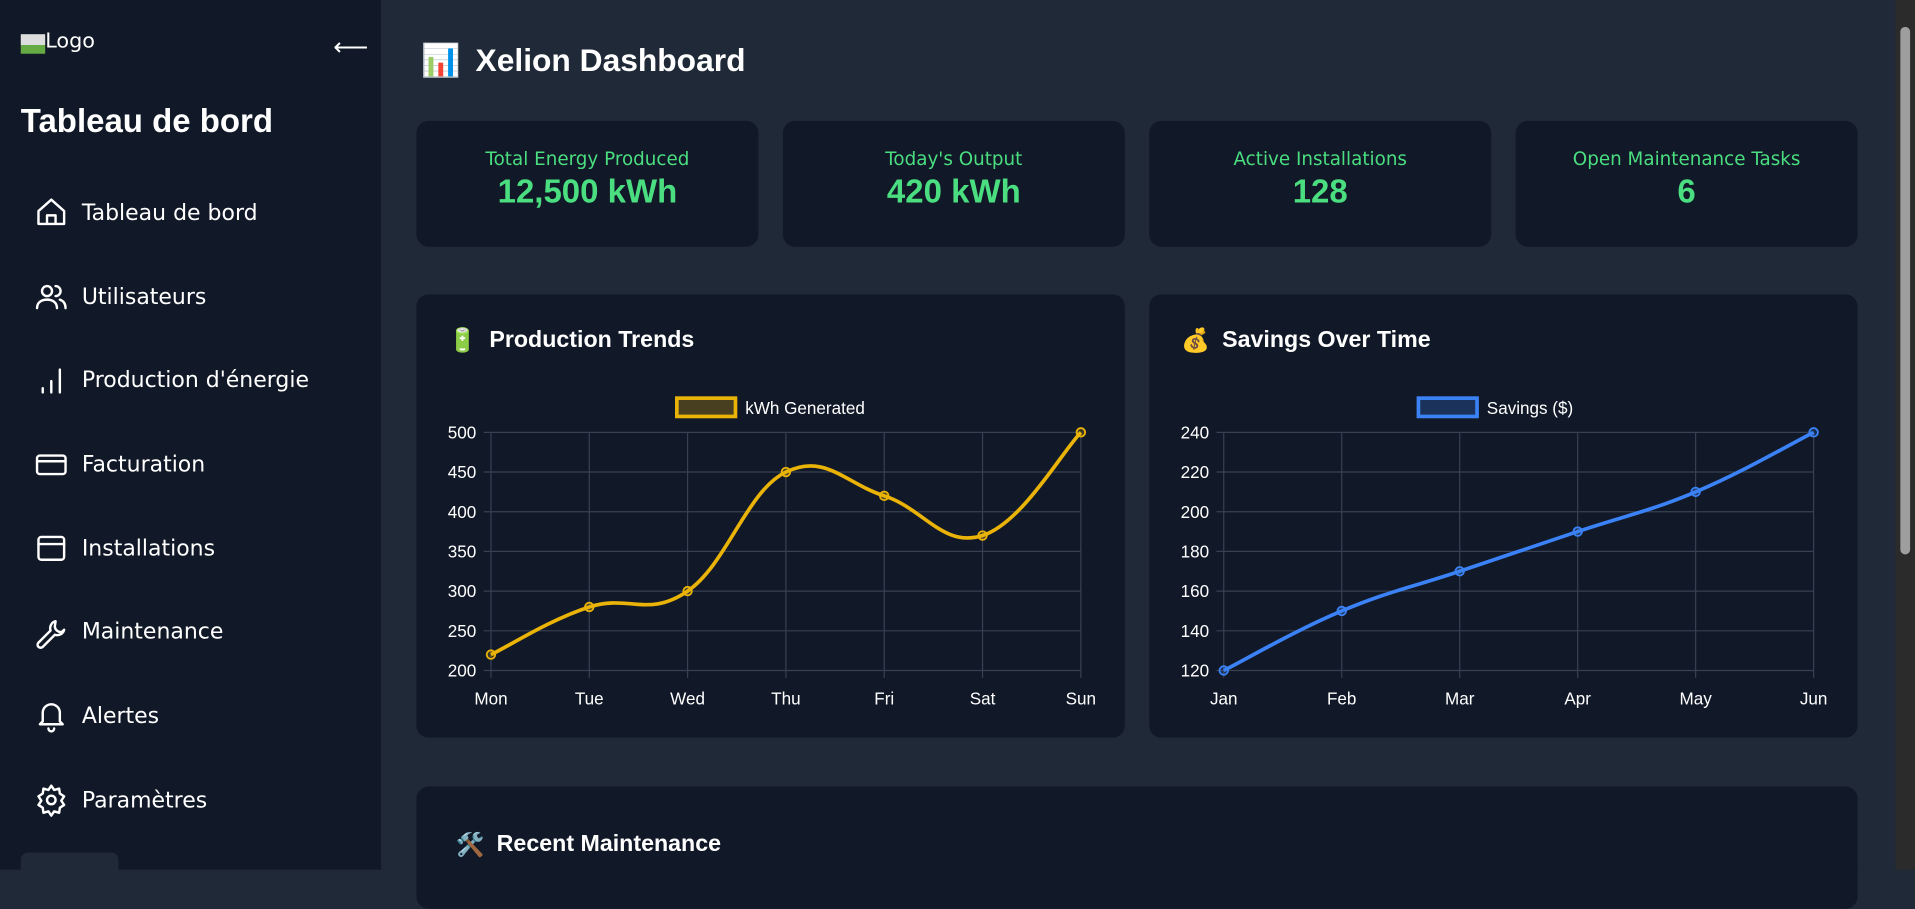 Image resolution: width=1915 pixels, height=909 pixels. I want to click on y-tick-label: 500, so click(462, 432).